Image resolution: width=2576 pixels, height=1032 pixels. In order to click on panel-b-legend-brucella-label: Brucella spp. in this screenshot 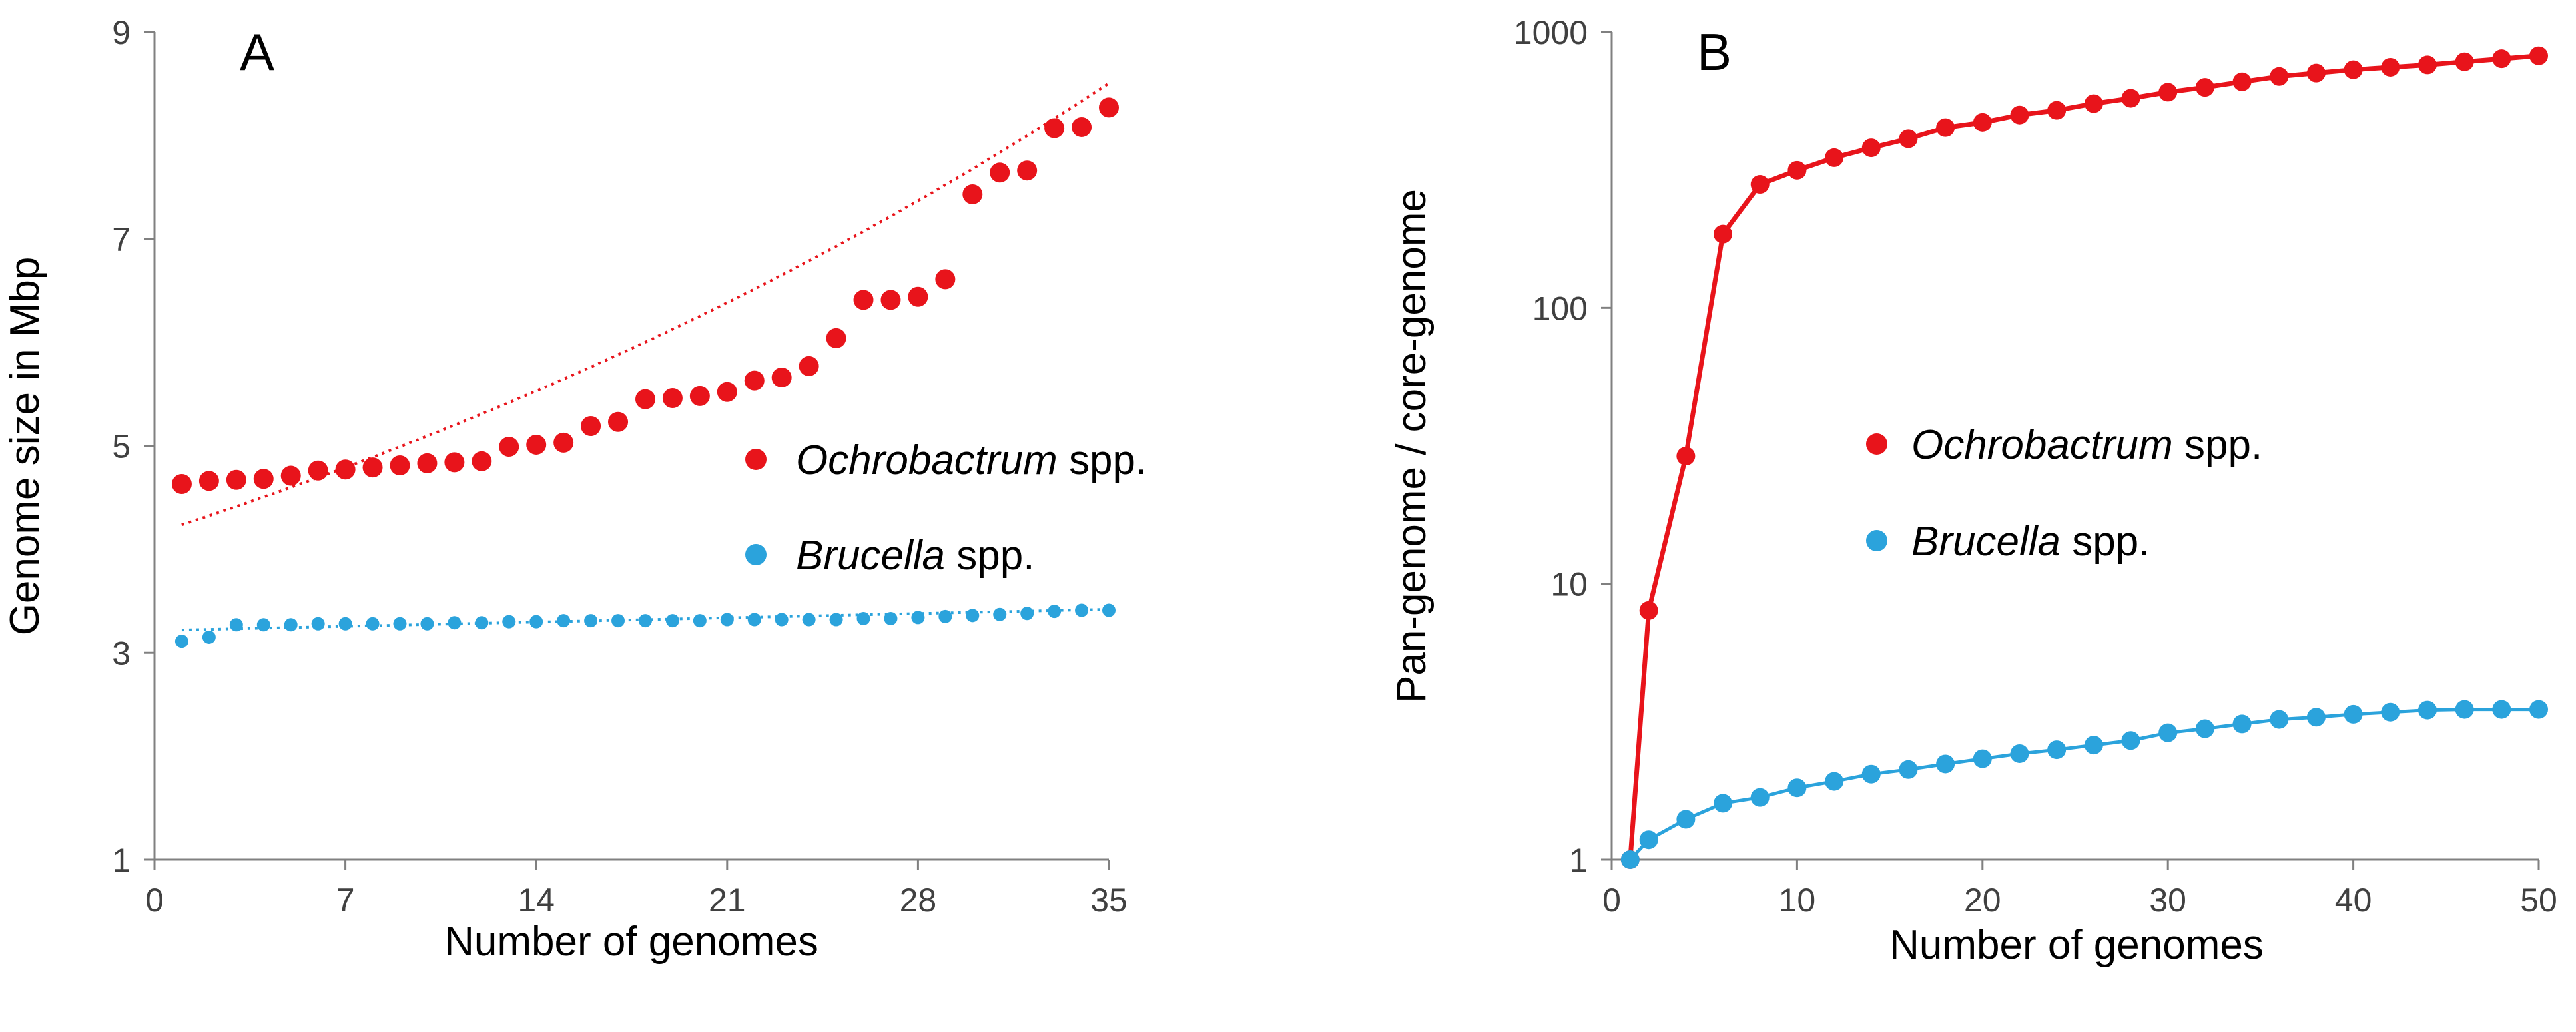, I will do `click(2030, 542)`.